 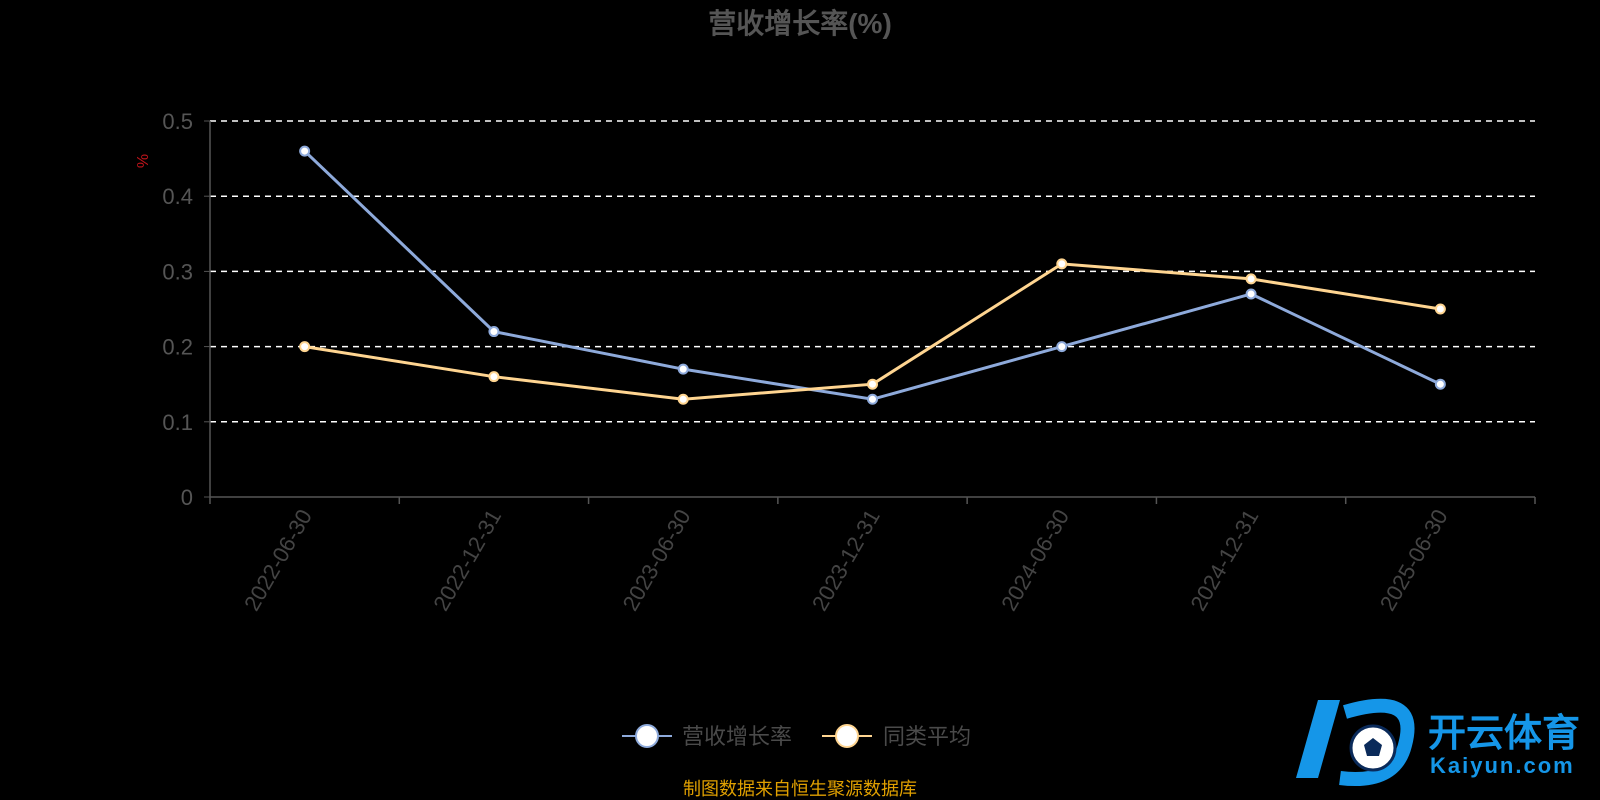 I want to click on legend-label-series-2: 同类平均, so click(x=927, y=736).